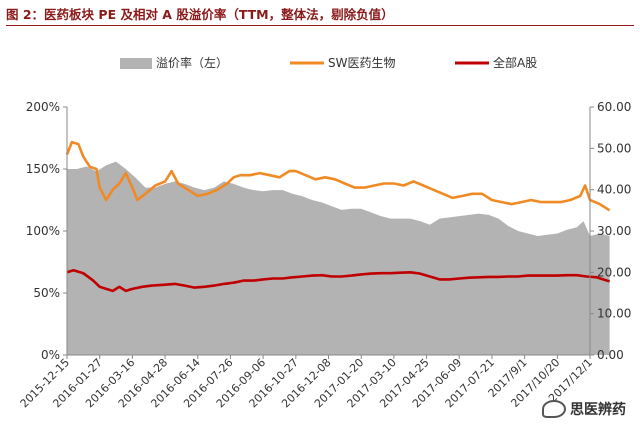 This screenshot has height=427, width=640. Describe the element at coordinates (614, 231) in the screenshot. I see `right-tick-label: 30.00` at that location.